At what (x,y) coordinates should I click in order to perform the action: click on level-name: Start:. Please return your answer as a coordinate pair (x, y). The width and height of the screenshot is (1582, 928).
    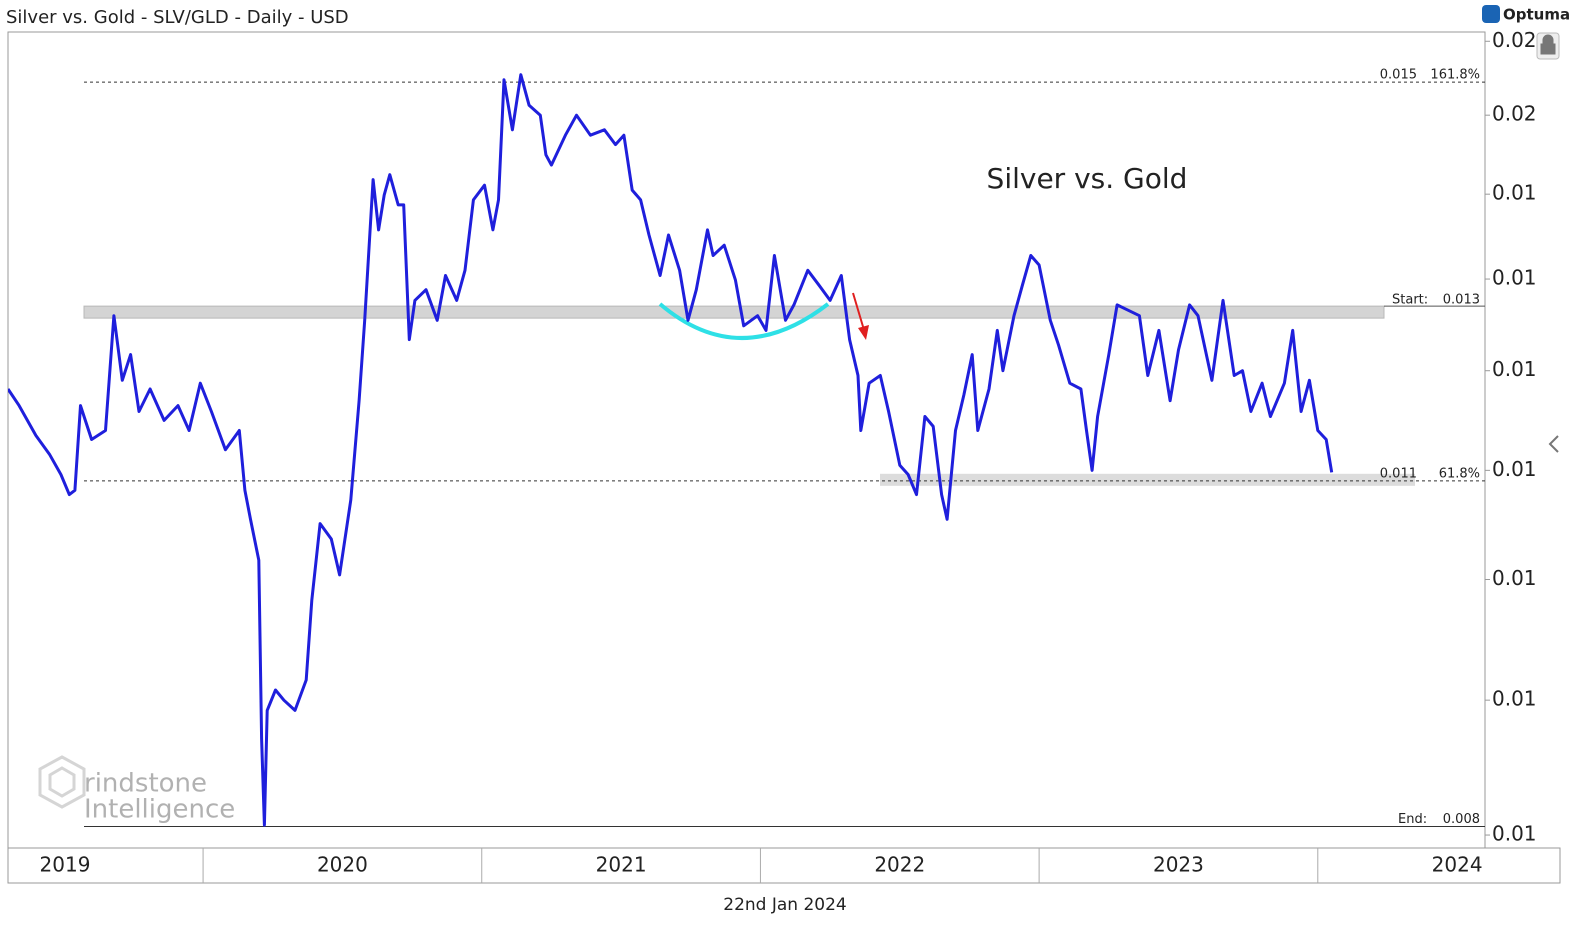
    Looking at the image, I should click on (1410, 300).